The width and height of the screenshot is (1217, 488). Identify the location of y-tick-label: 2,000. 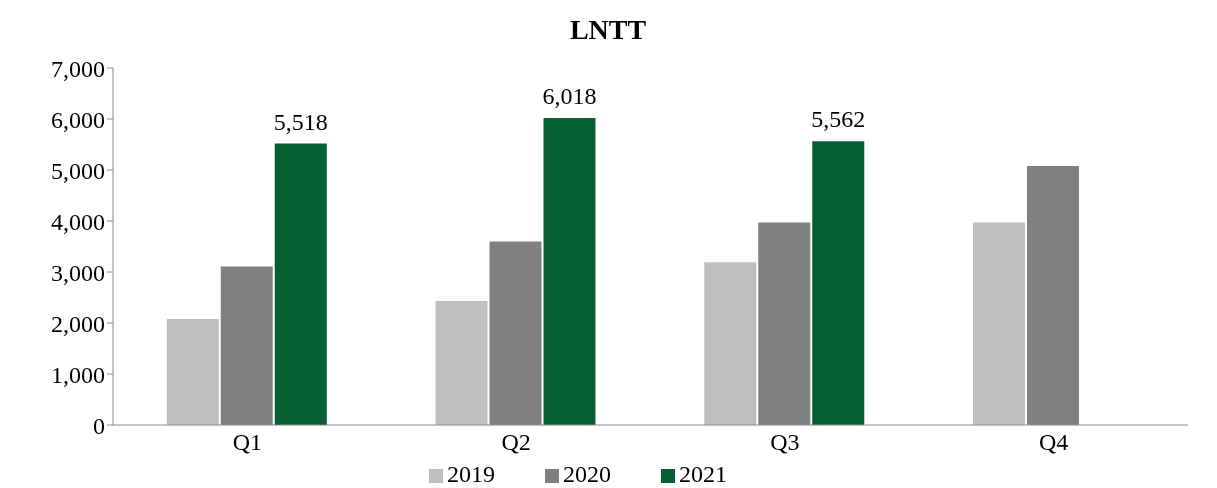
(78, 323).